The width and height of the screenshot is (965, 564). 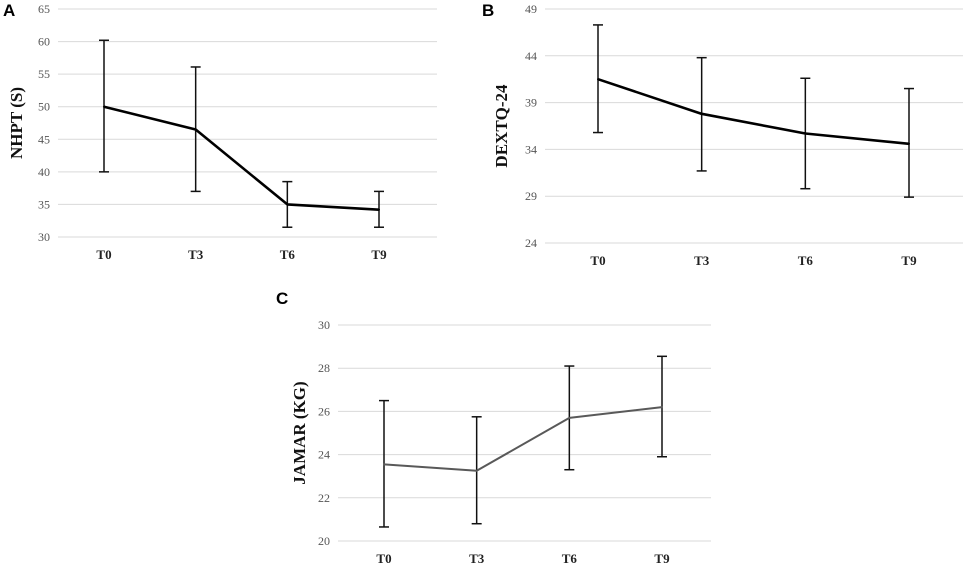 What do you see at coordinates (44, 172) in the screenshot?
I see `y-tick-label: 40` at bounding box center [44, 172].